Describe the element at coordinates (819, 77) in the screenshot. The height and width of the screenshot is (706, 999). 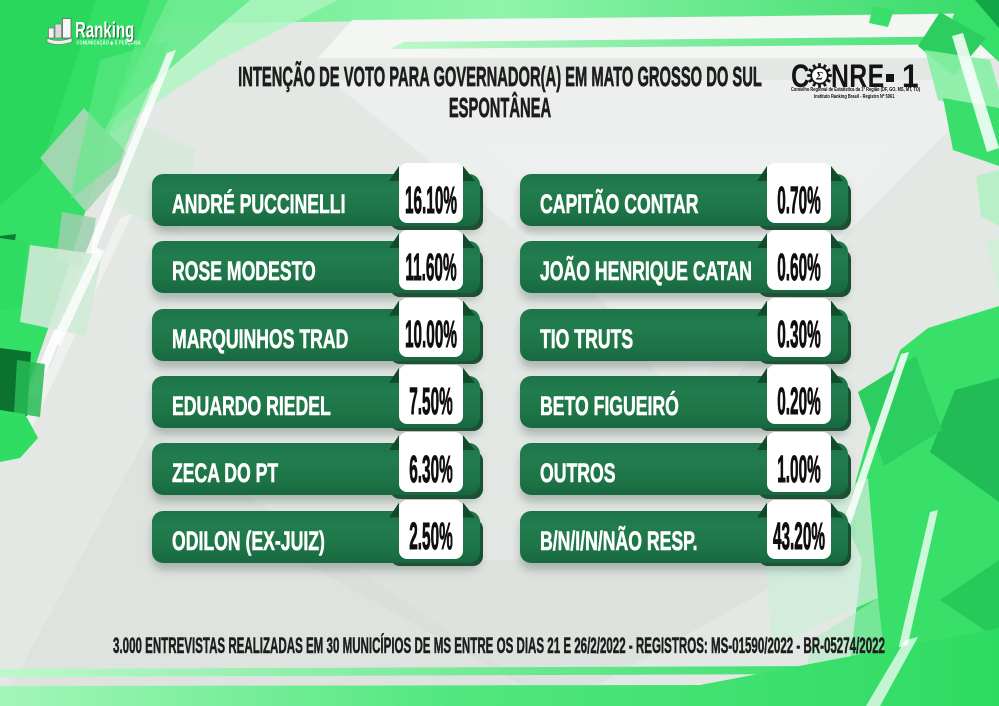
I see `svg-text: Σ` at that location.